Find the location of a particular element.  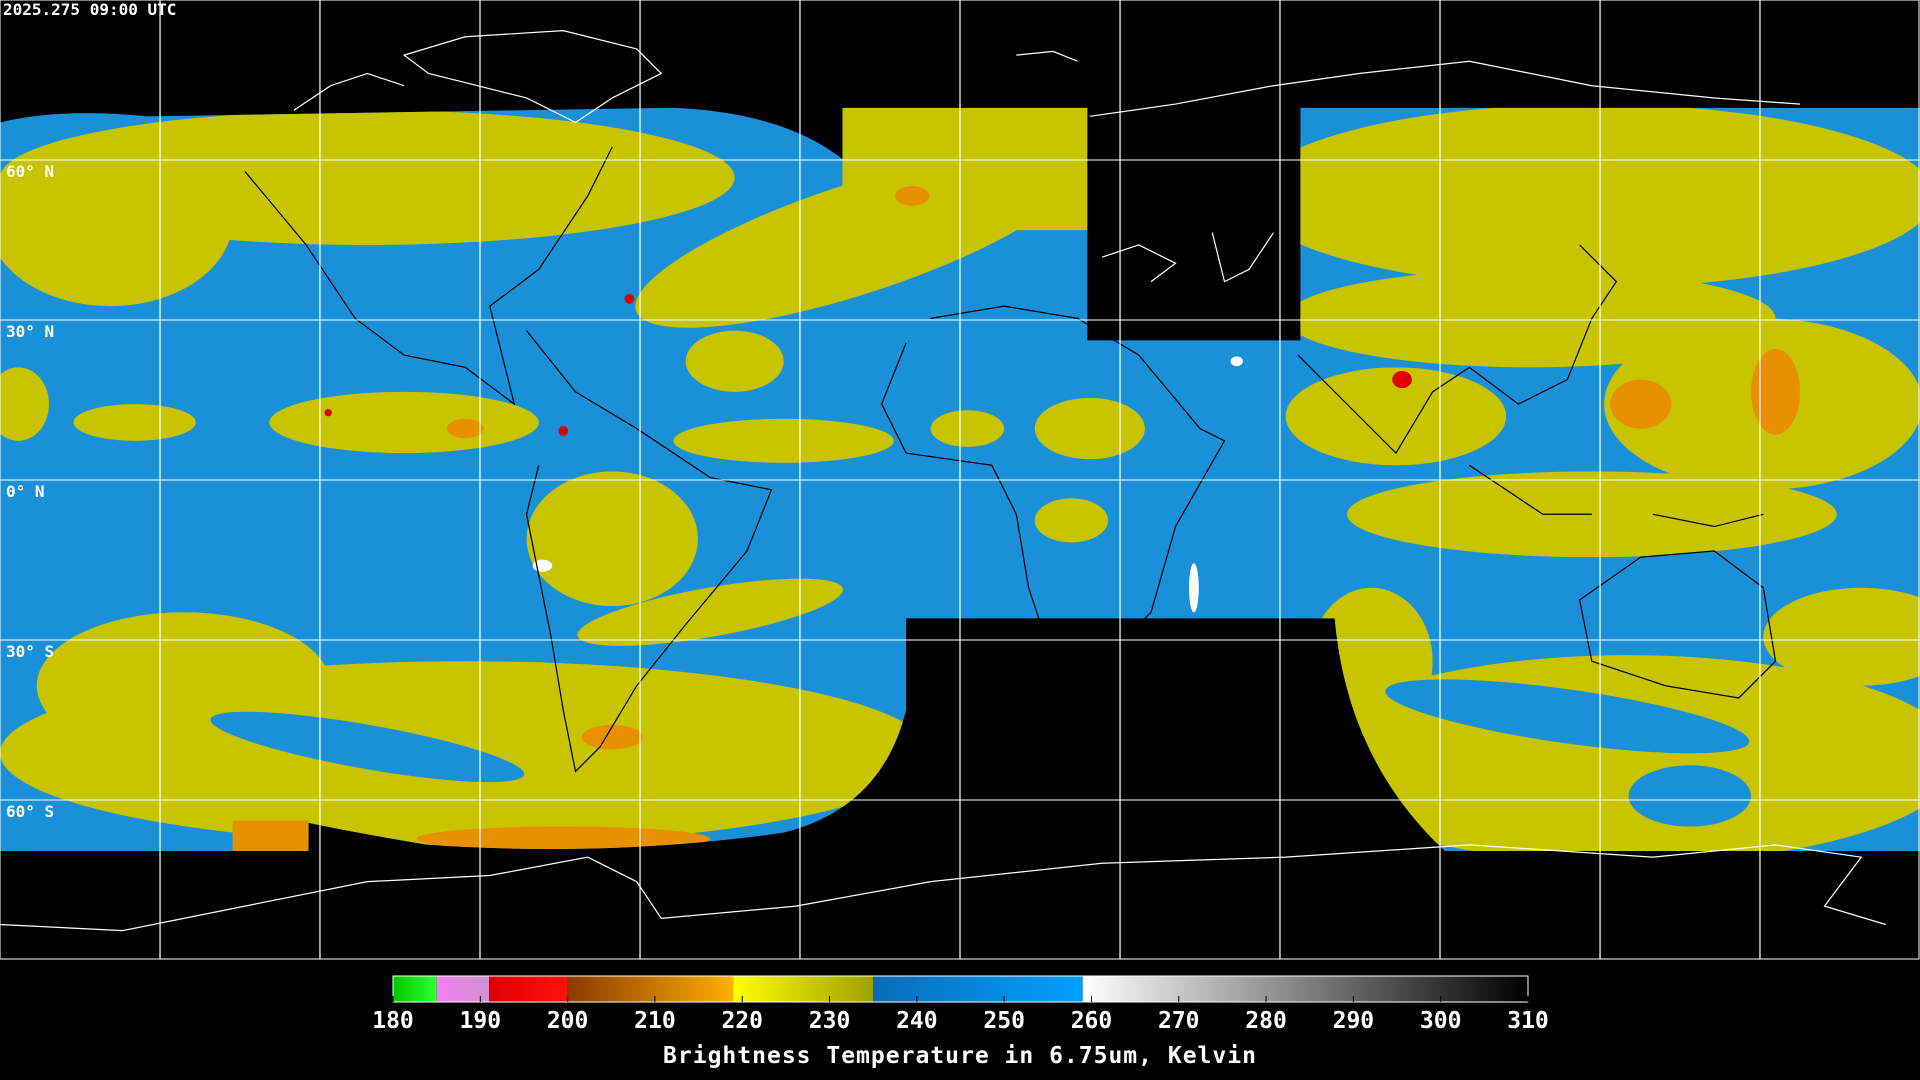

latitude-label: 0° N is located at coordinates (25, 491).